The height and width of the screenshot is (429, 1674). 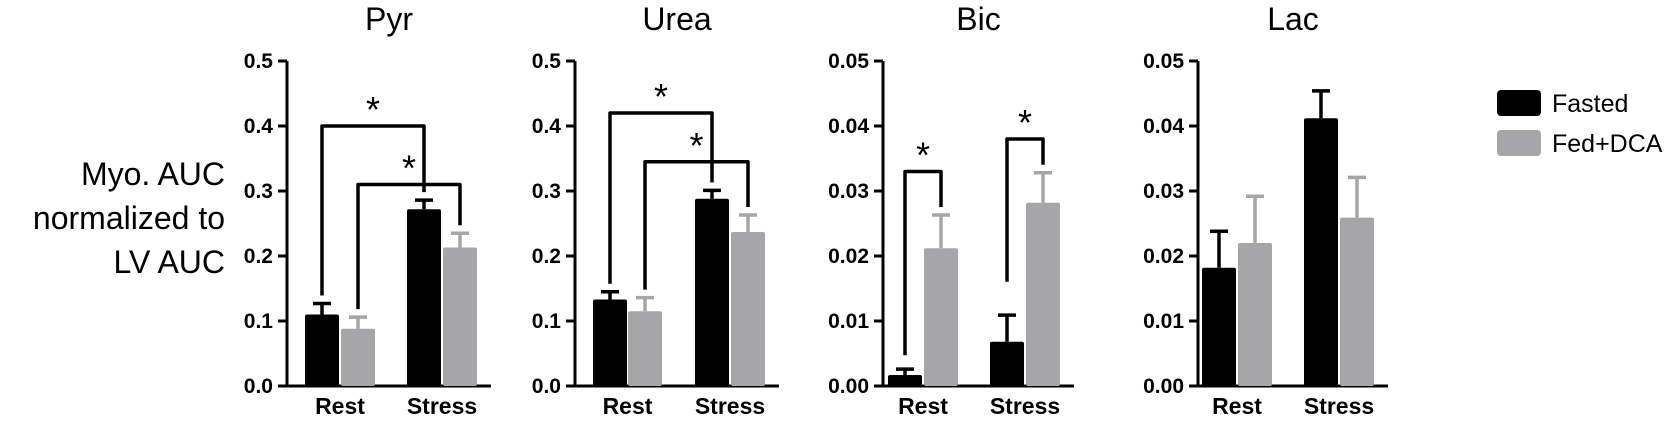 I want to click on y-axis-label-line-1: Myo. AUC, so click(x=153, y=174).